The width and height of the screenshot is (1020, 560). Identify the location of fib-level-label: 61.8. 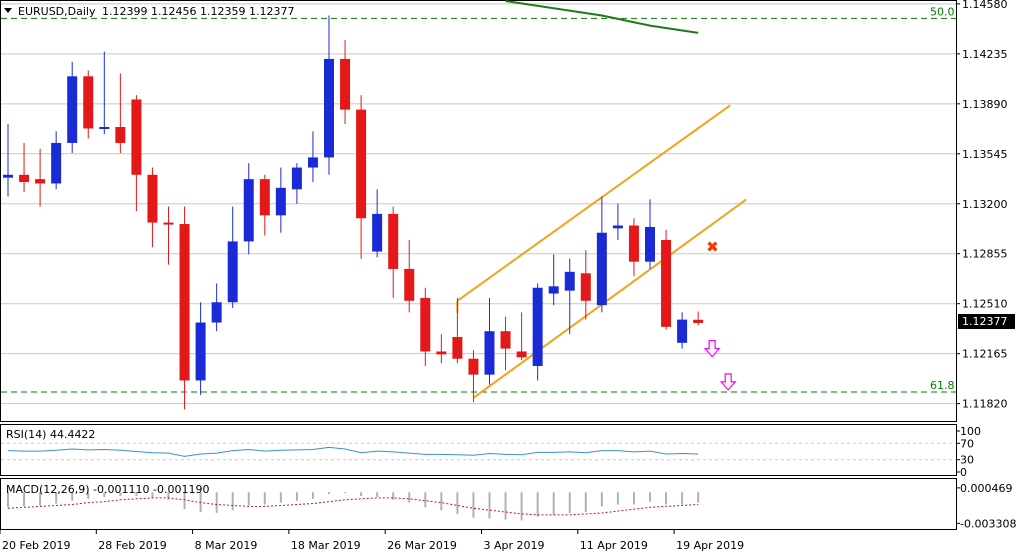
(942, 385).